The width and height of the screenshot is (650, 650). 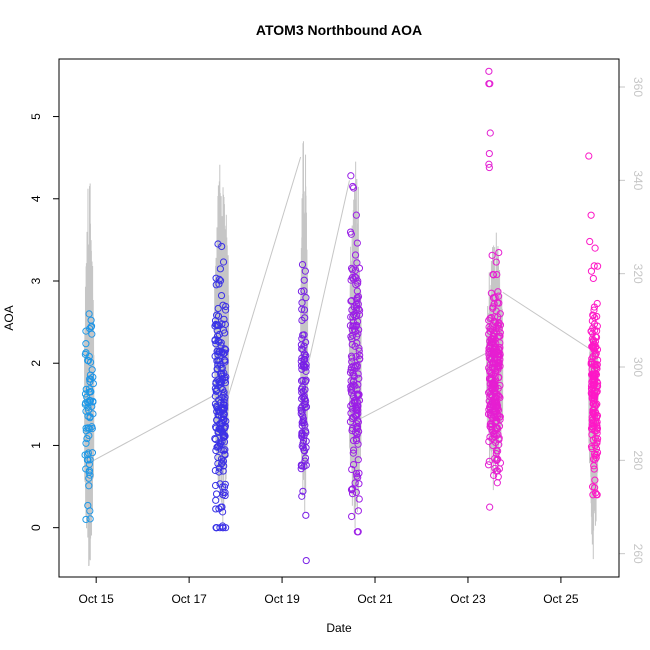 What do you see at coordinates (189, 599) in the screenshot?
I see `x-tick-label-1: Oct 17` at bounding box center [189, 599].